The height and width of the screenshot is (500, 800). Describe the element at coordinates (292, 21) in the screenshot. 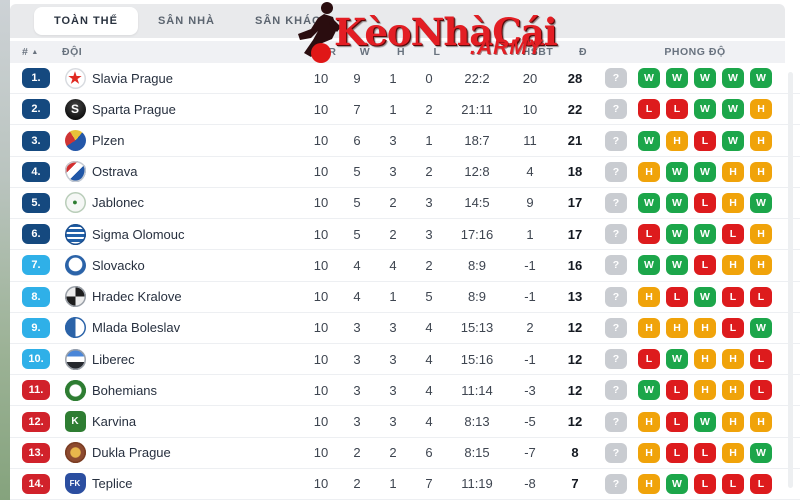

I see `tab-away: SÂN KHÁCH` at that location.